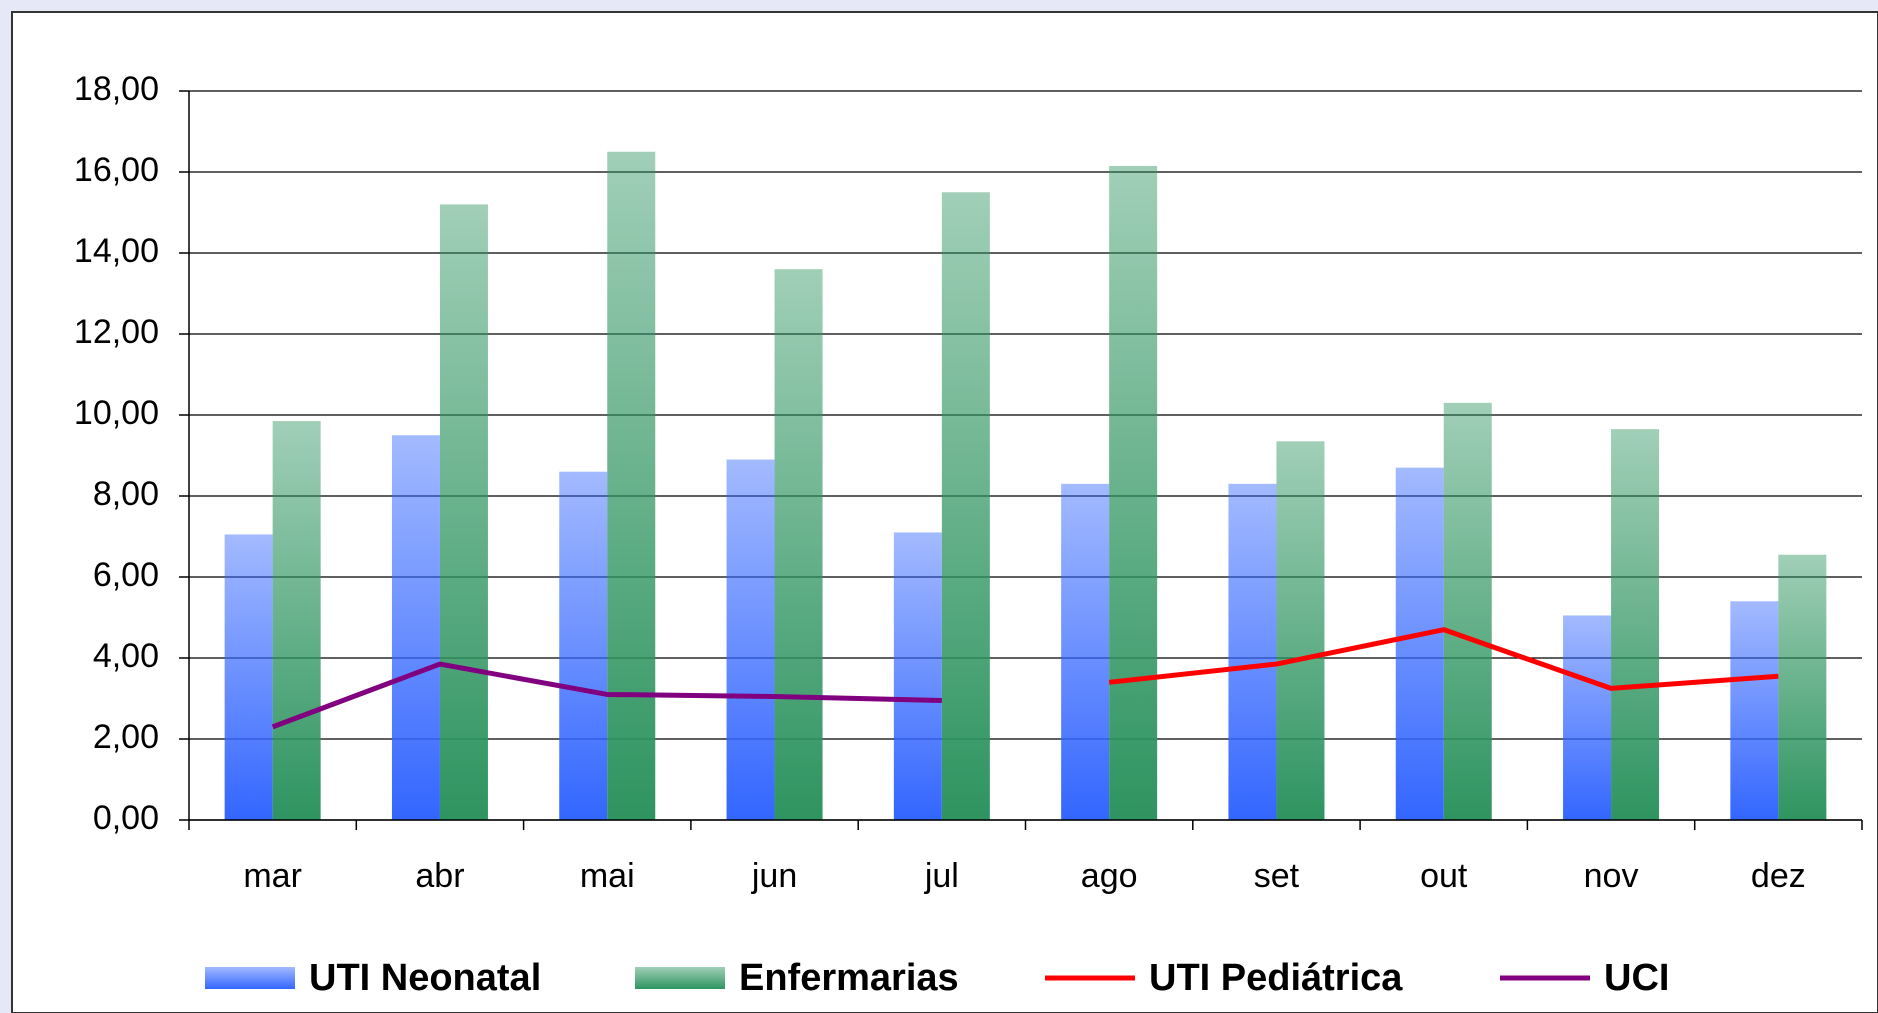 The image size is (1878, 1013). What do you see at coordinates (849, 978) in the screenshot?
I see `legend-label: Enfermarias` at bounding box center [849, 978].